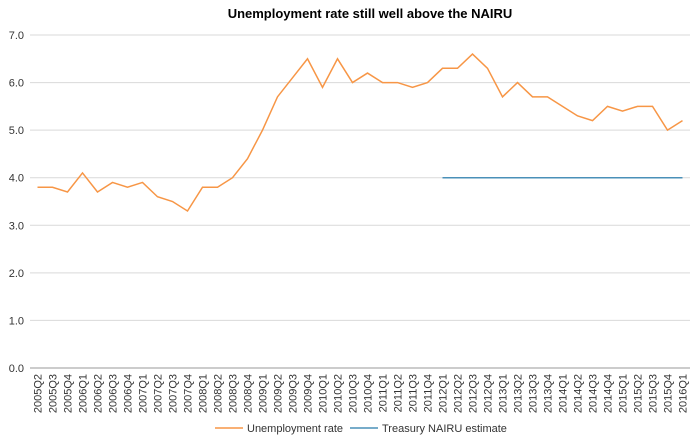 The width and height of the screenshot is (700, 443). What do you see at coordinates (189, 393) in the screenshot?
I see `x-tick-label: 2007Q4` at bounding box center [189, 393].